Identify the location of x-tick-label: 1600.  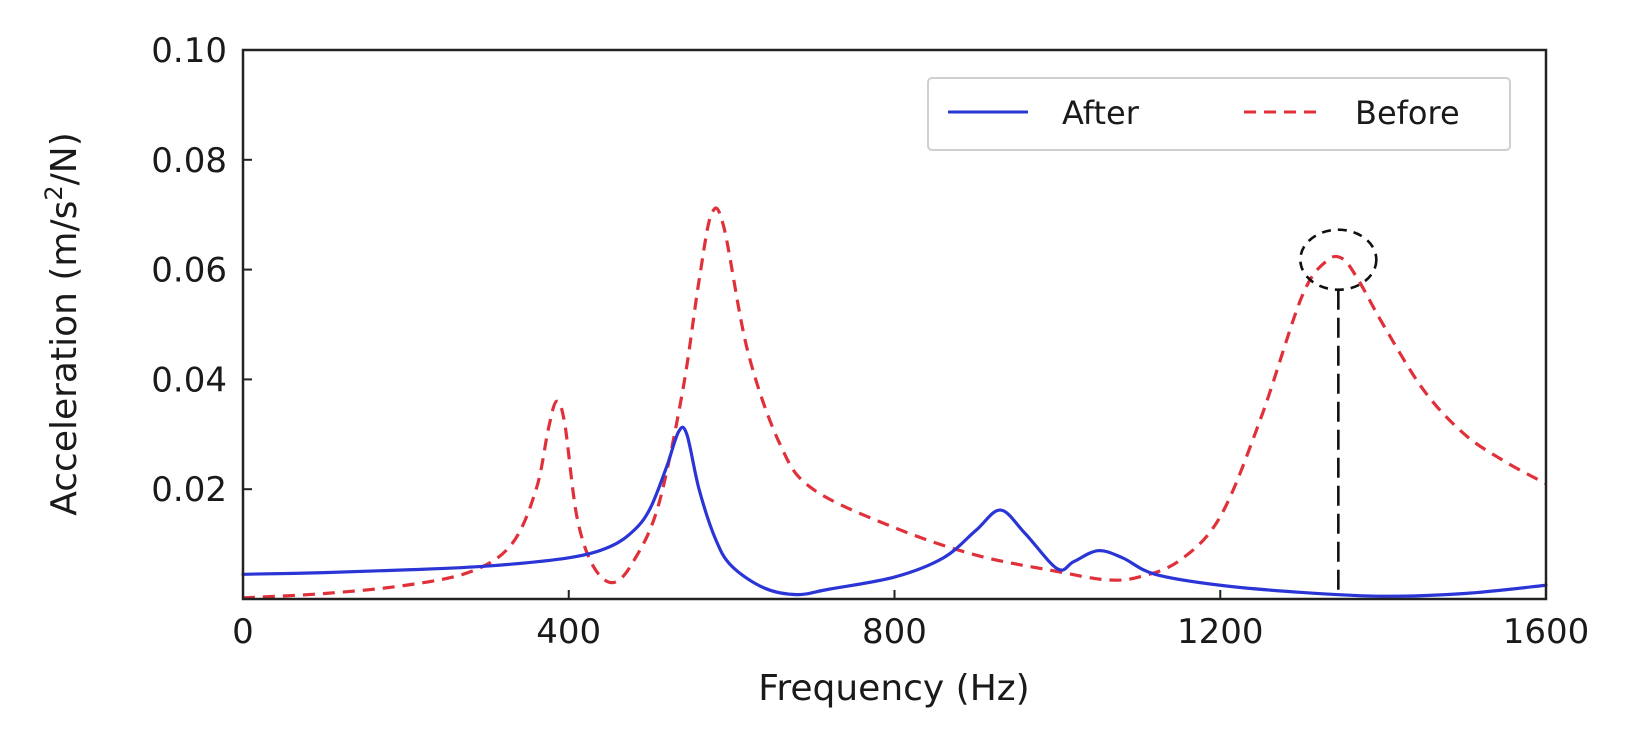
(1546, 632).